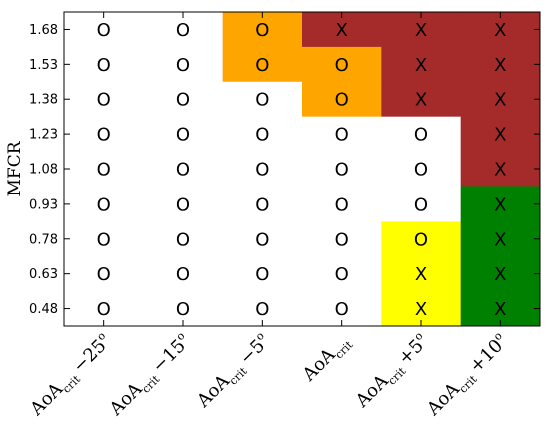 The width and height of the screenshot is (550, 442). What do you see at coordinates (43, 239) in the screenshot?
I see `y-tick-label: 0.78` at bounding box center [43, 239].